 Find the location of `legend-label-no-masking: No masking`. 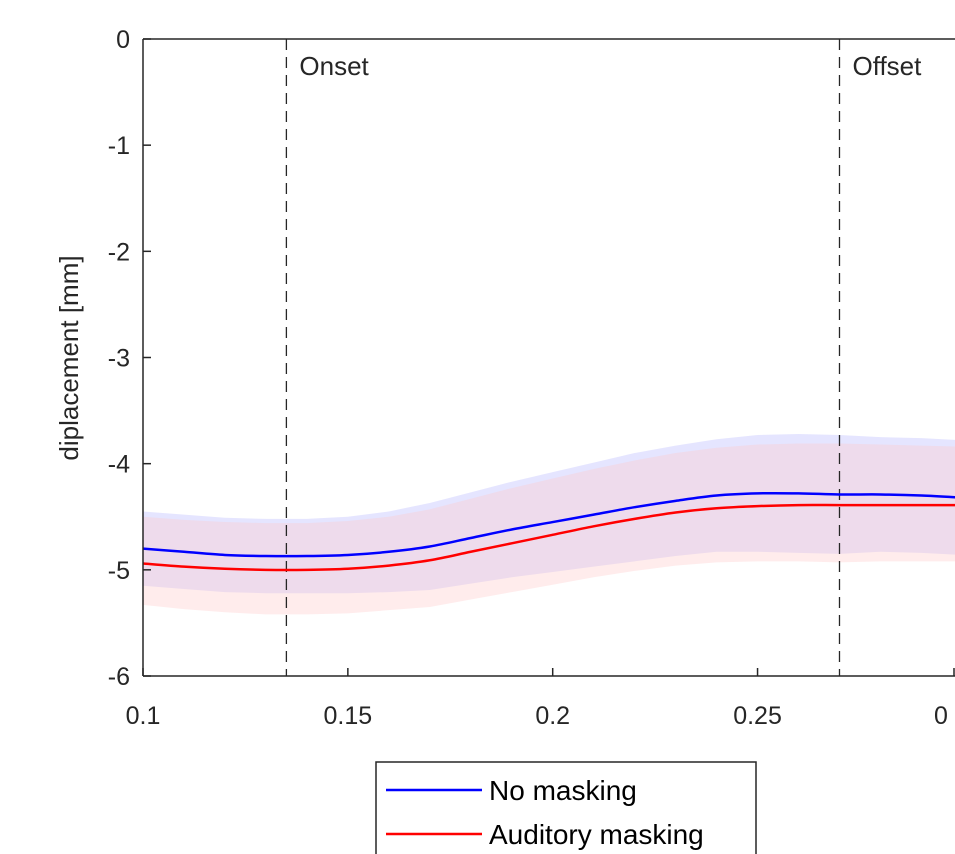

legend-label-no-masking: No masking is located at coordinates (563, 790).